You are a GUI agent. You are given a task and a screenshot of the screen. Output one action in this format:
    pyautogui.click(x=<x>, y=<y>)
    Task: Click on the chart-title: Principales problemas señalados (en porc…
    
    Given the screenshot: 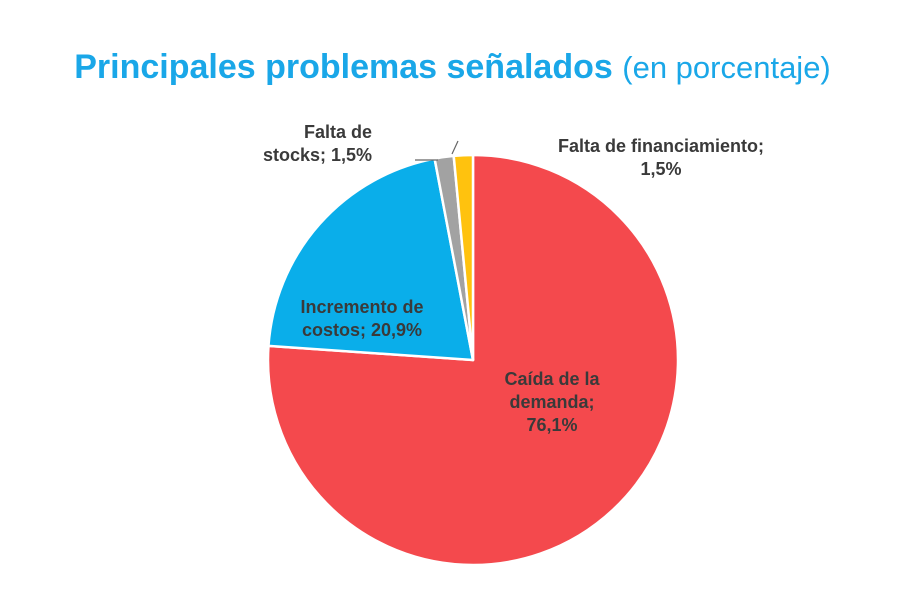 What is the action you would take?
    pyautogui.click(x=452, y=67)
    